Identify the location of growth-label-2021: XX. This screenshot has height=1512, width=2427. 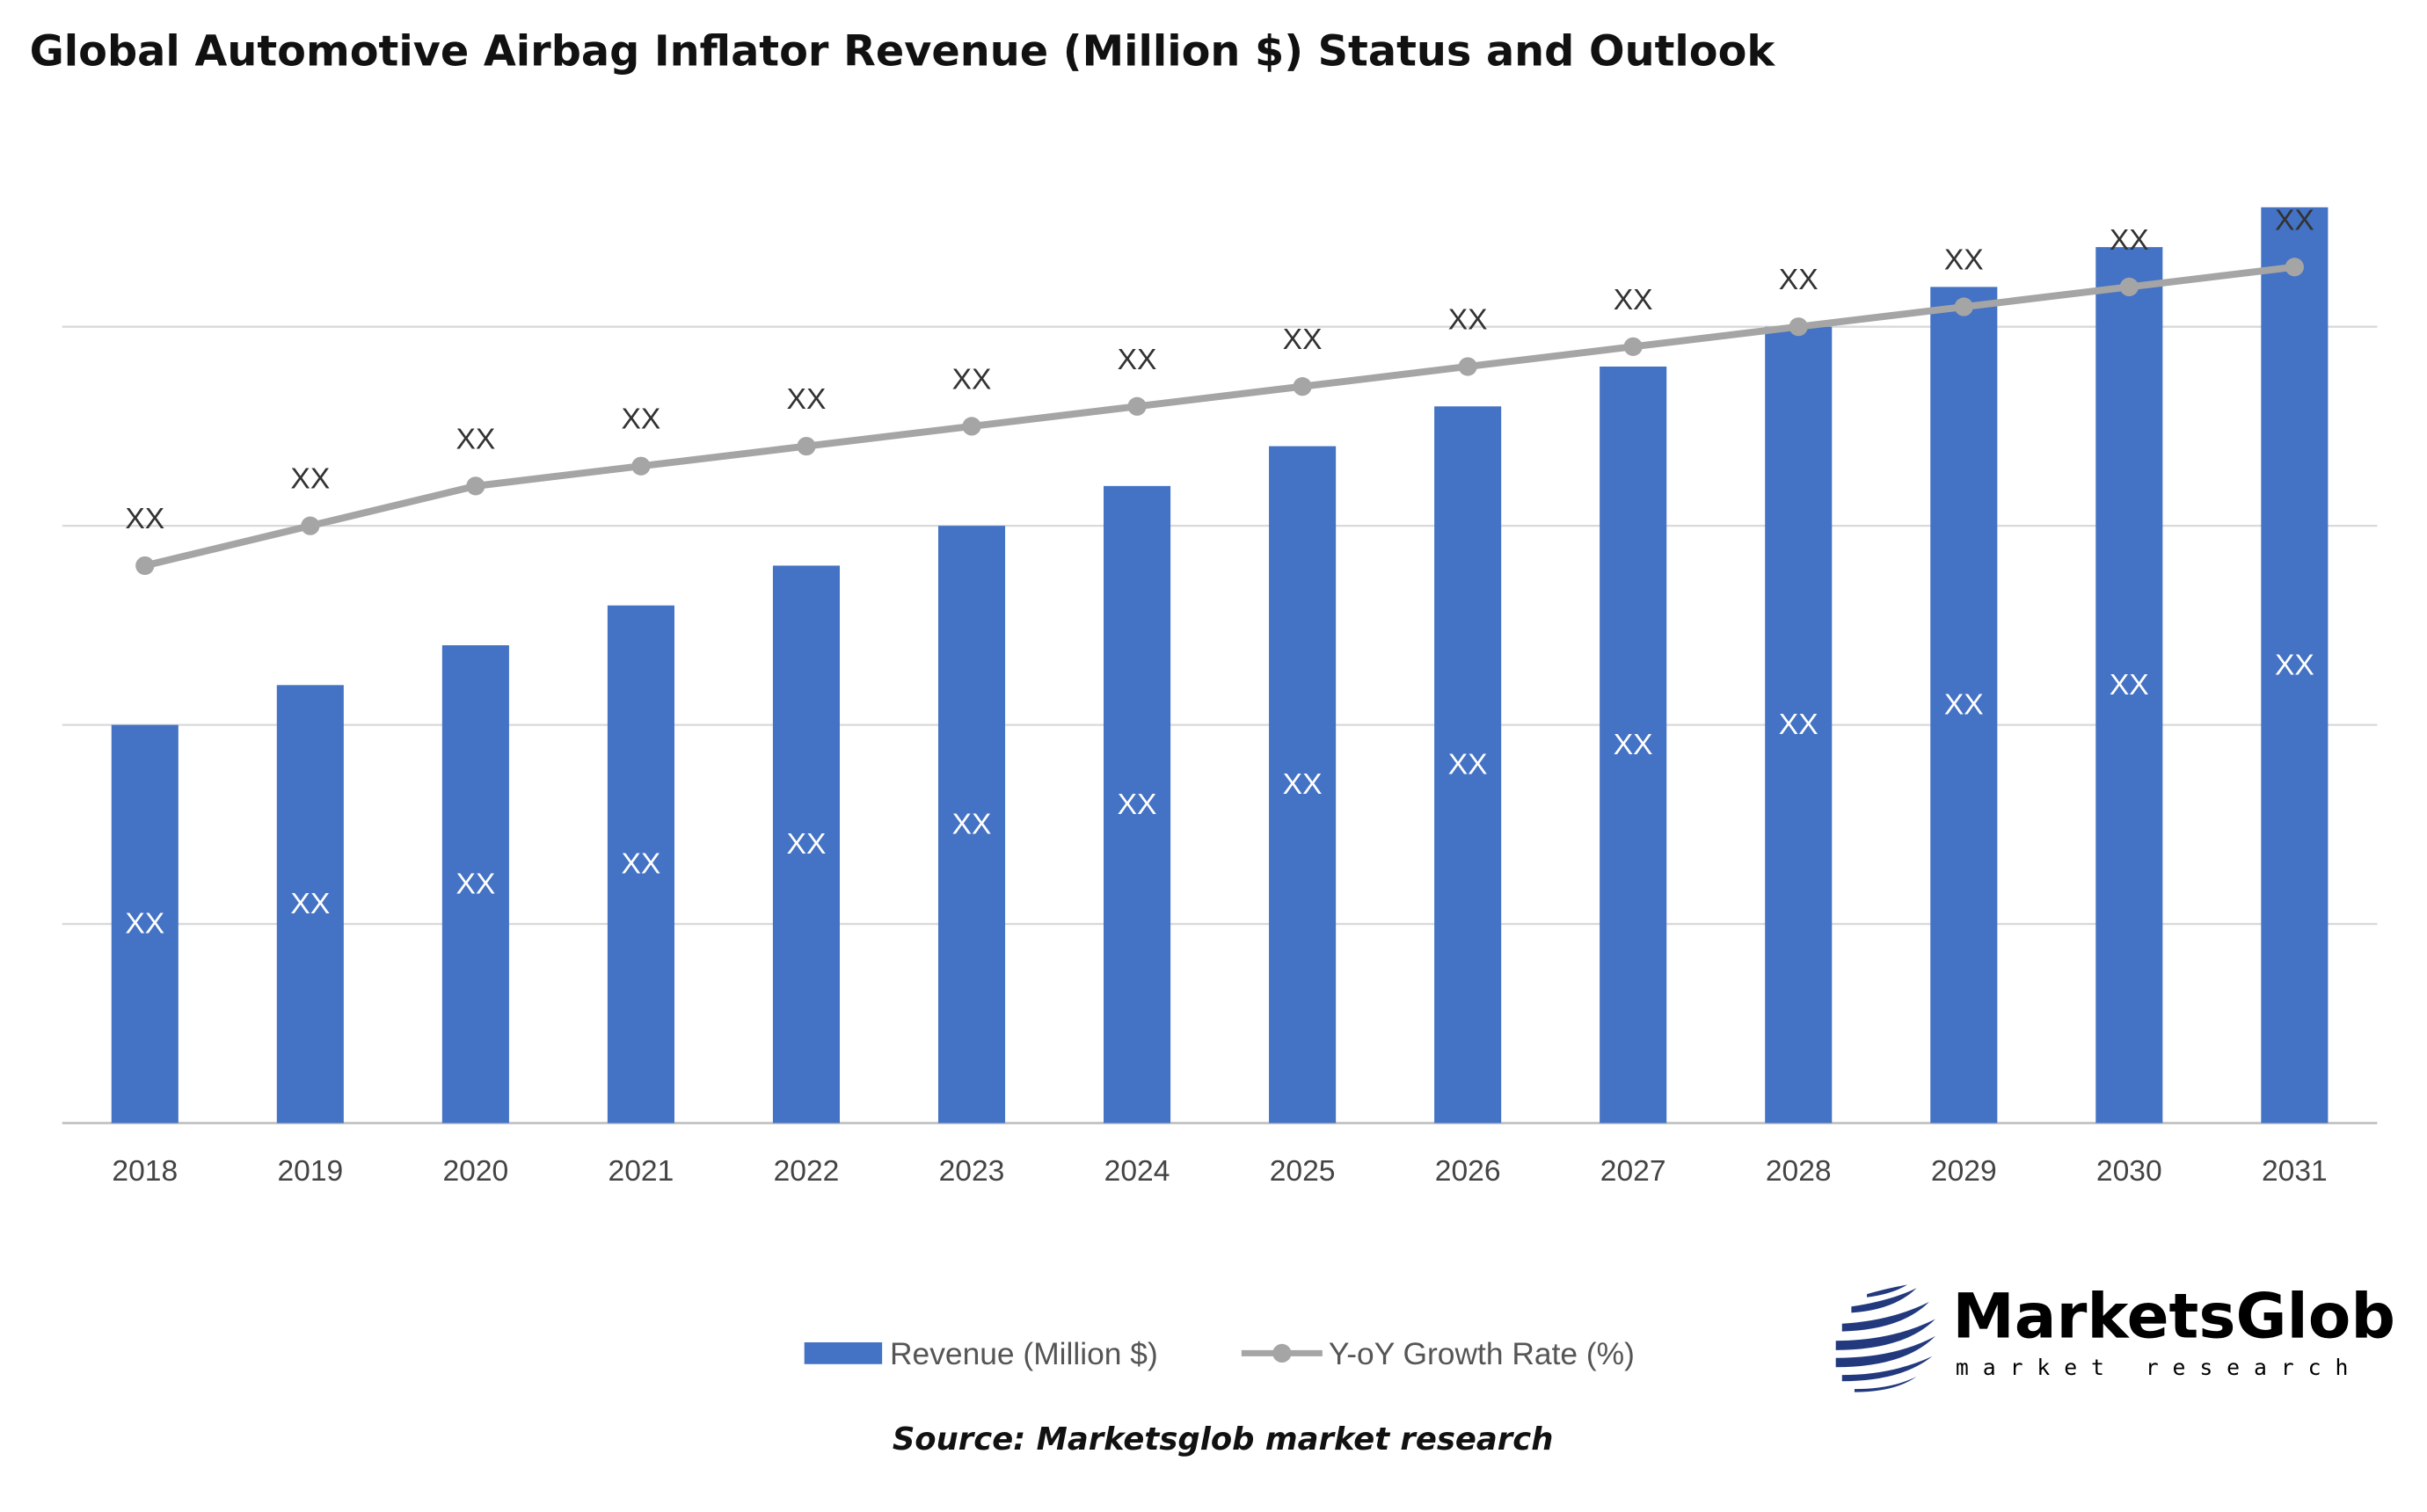
(641, 420).